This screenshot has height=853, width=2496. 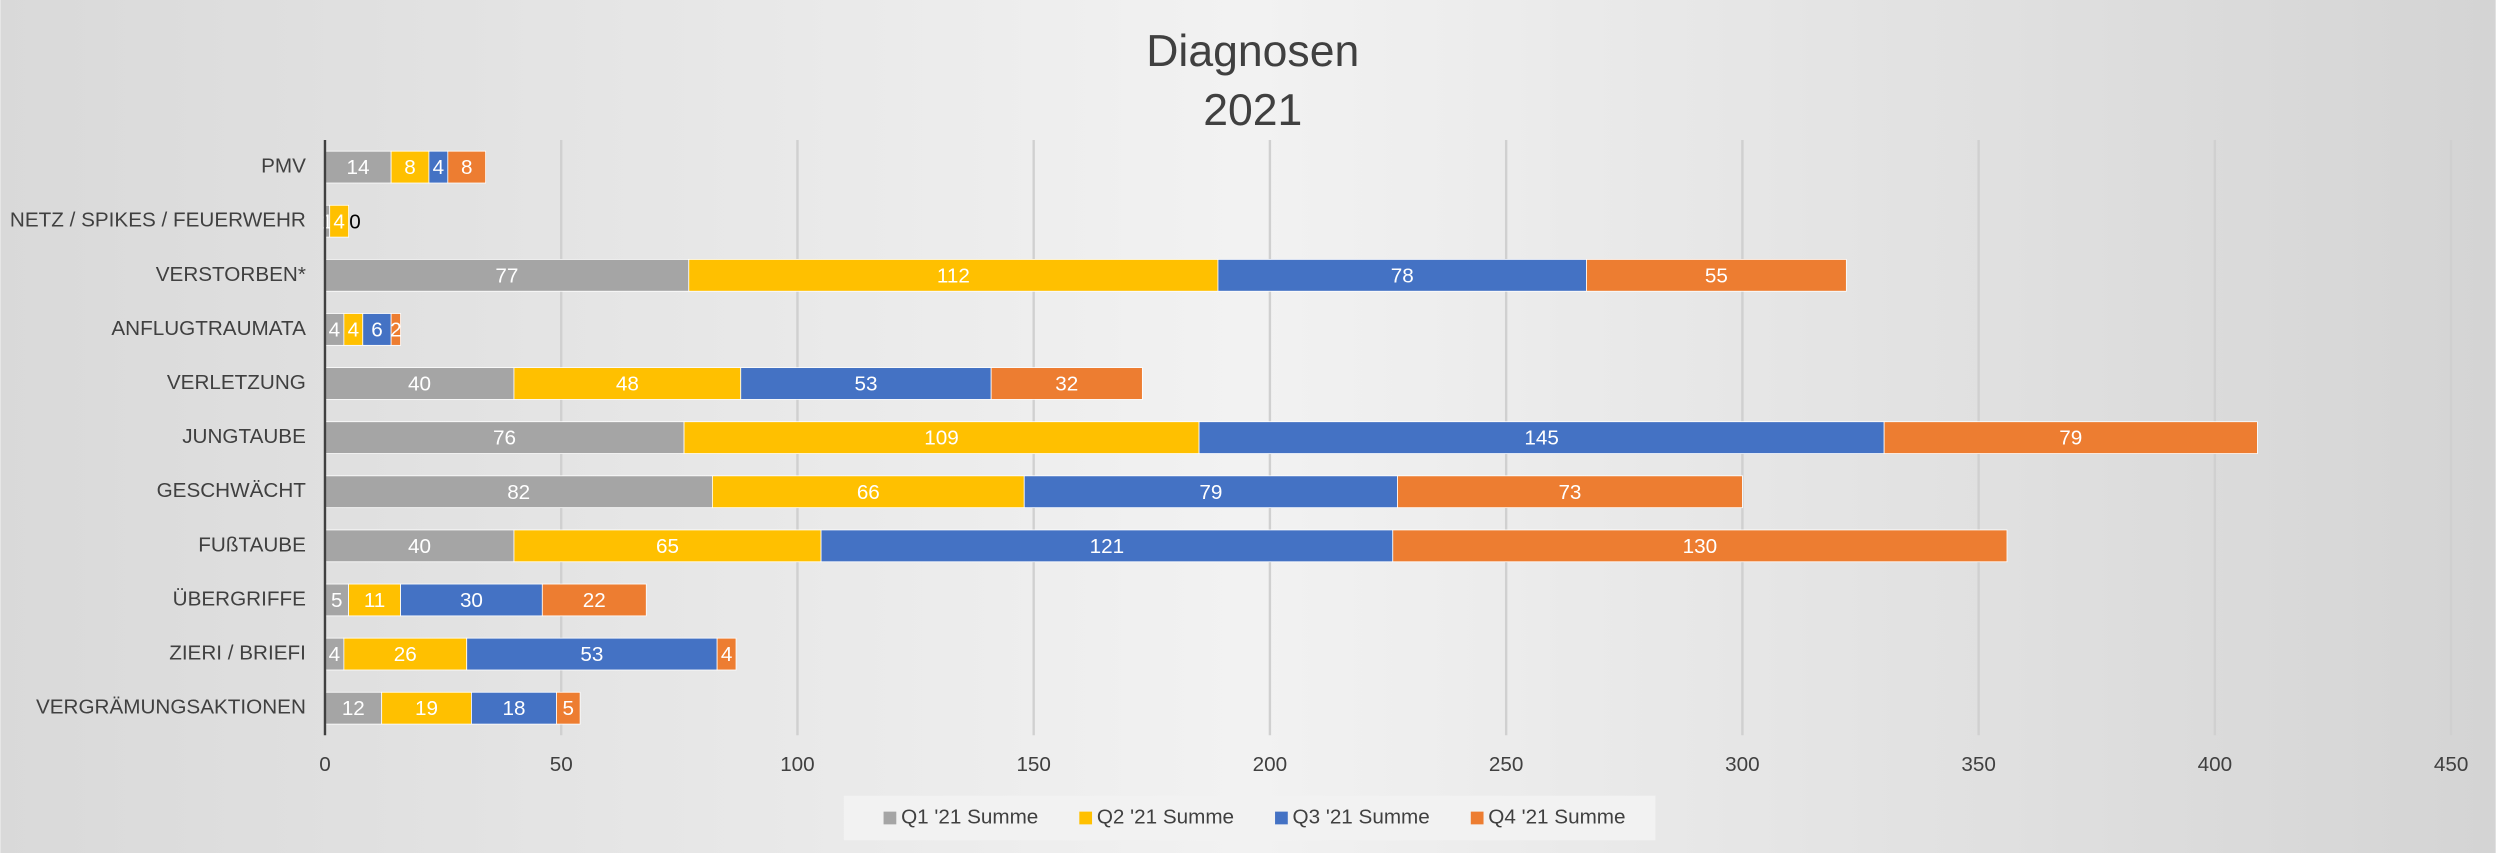 What do you see at coordinates (244, 436) in the screenshot?
I see `y-tick-label: JUNGTAUBE` at bounding box center [244, 436].